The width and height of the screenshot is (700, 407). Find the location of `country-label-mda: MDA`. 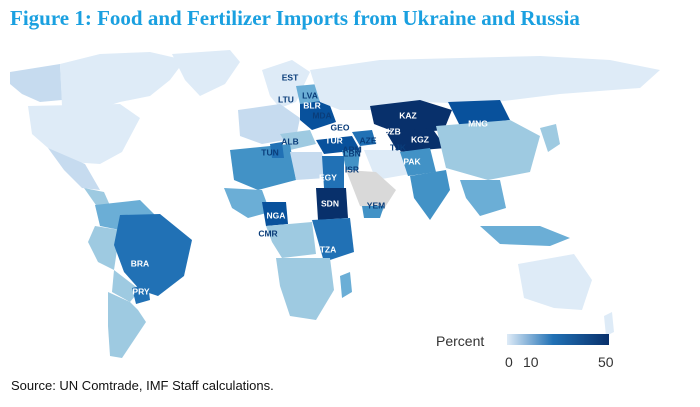

country-label-mda: MDA is located at coordinates (321, 115).